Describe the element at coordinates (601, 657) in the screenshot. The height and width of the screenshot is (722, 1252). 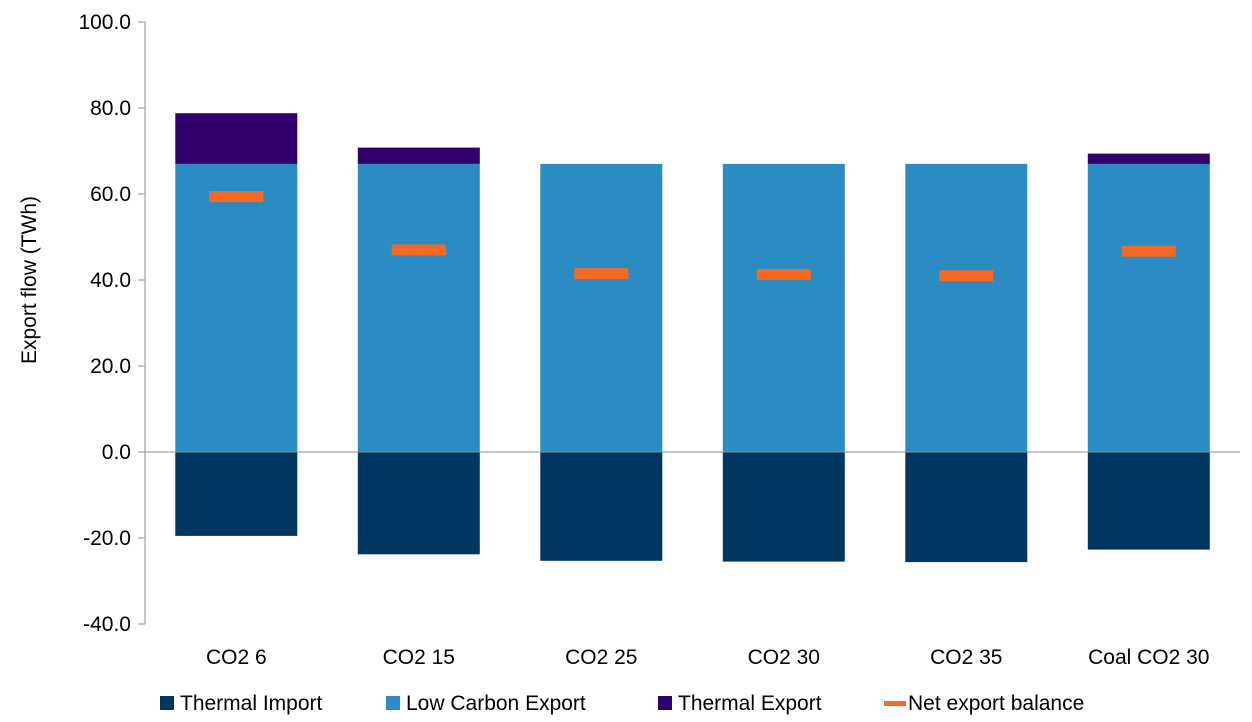
I see `x-tick-label: CO2 25` at that location.